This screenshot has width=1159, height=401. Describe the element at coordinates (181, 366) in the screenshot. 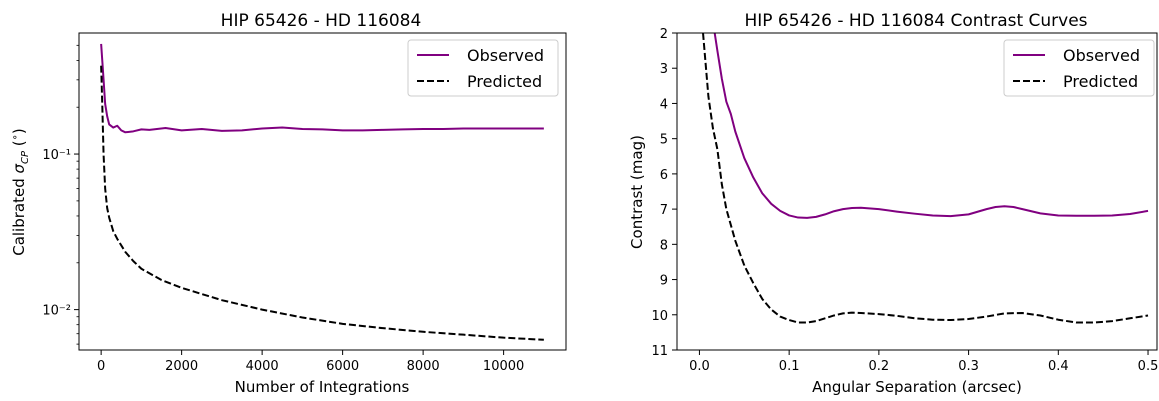

I see `left-x-tick-label: 2000` at that location.